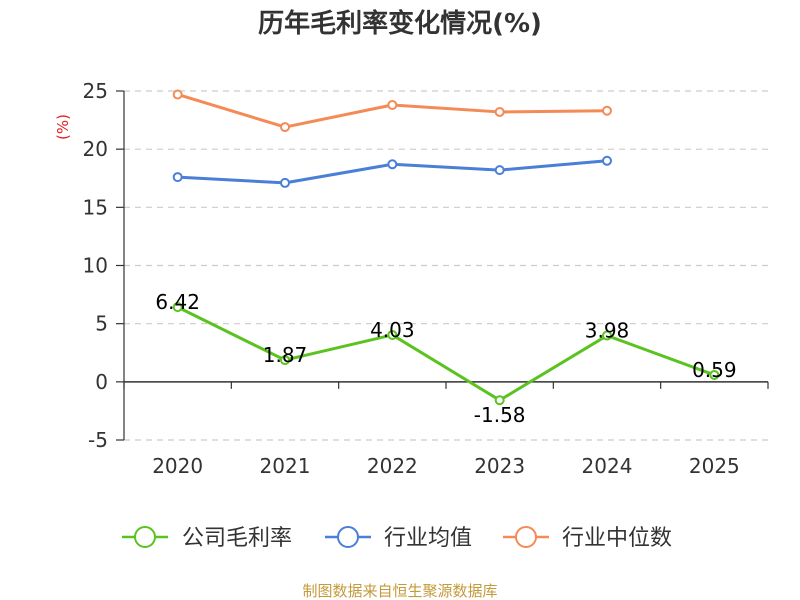 This screenshot has width=800, height=600. Describe the element at coordinates (98, 440) in the screenshot. I see `y-tick-label: -5` at that location.